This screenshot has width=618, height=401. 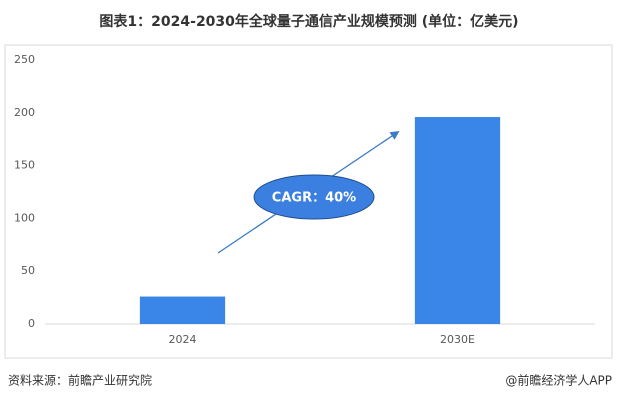 What do you see at coordinates (457, 339) in the screenshot?
I see `x-tick-label: 2030E` at bounding box center [457, 339].